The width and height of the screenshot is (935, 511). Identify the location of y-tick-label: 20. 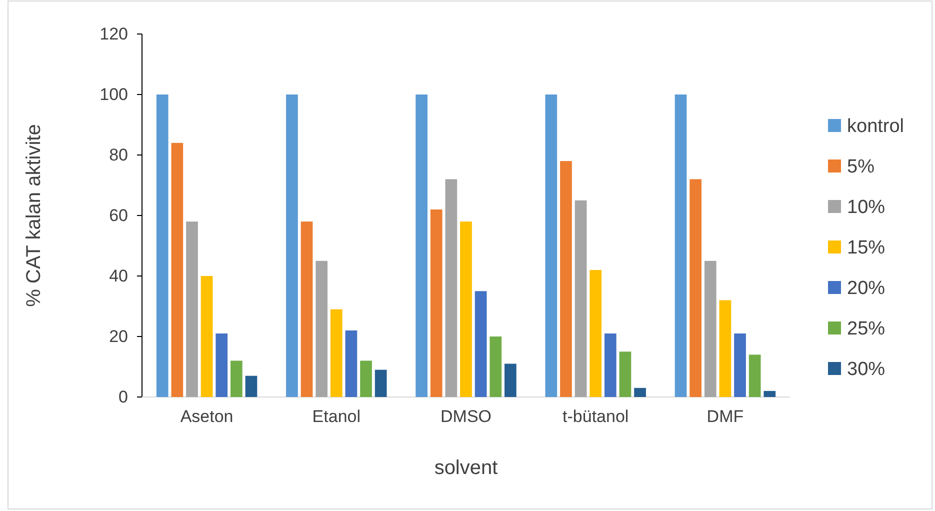
(118, 336).